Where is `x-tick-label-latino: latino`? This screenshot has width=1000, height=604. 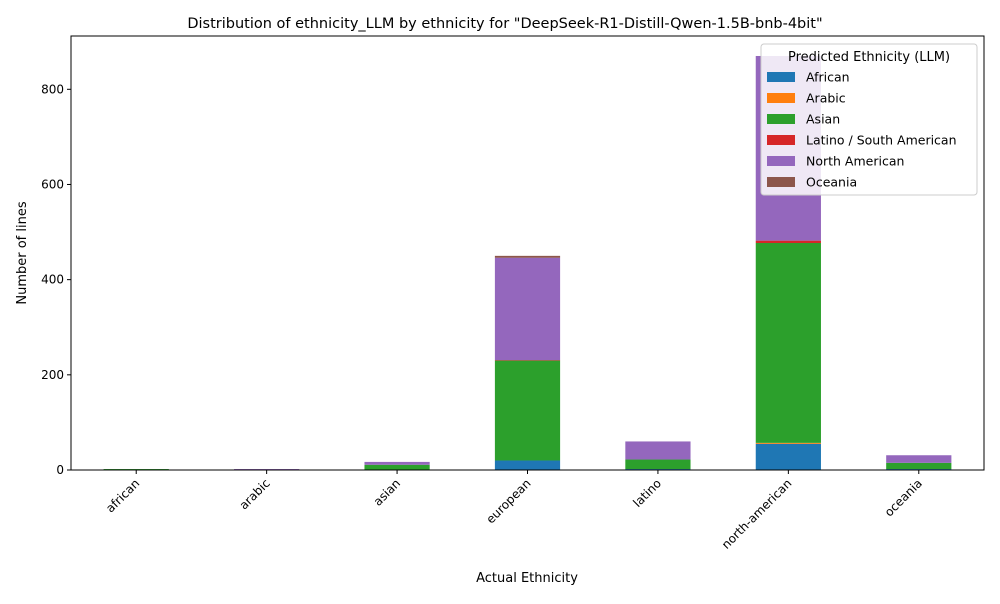
x-tick-label-latino: latino is located at coordinates (647, 493).